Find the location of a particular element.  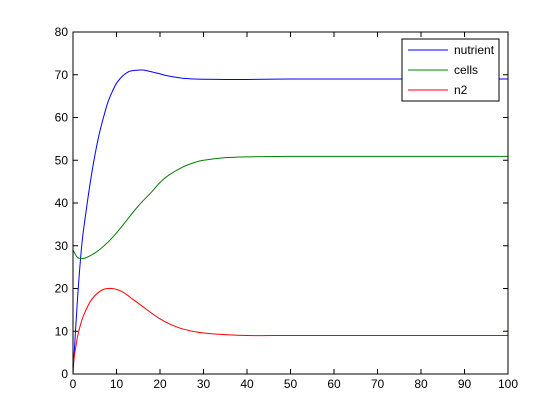

y-tick-label: 80 is located at coordinates (62, 32).